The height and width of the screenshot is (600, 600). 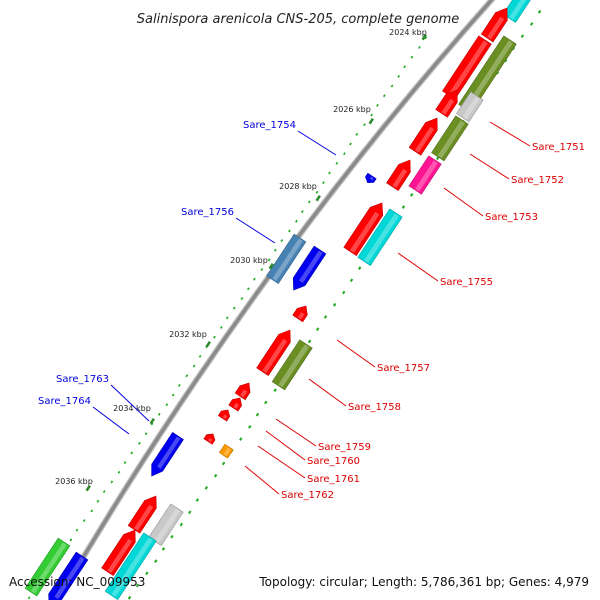 I want to click on tick-label: 2026 kbp, so click(x=352, y=109).